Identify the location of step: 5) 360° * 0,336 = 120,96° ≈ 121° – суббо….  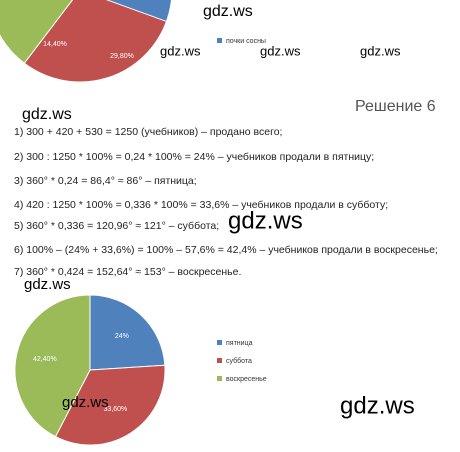
(116, 226).